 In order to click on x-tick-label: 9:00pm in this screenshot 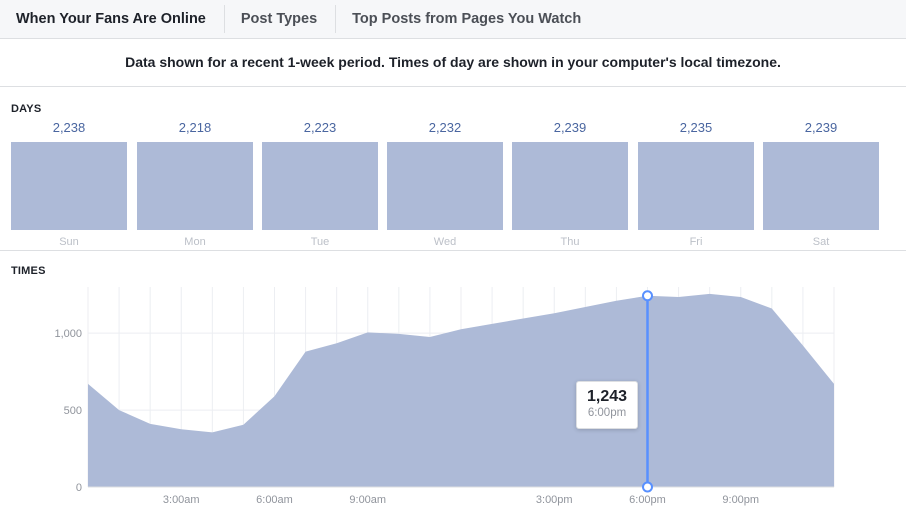, I will do `click(740, 500)`.